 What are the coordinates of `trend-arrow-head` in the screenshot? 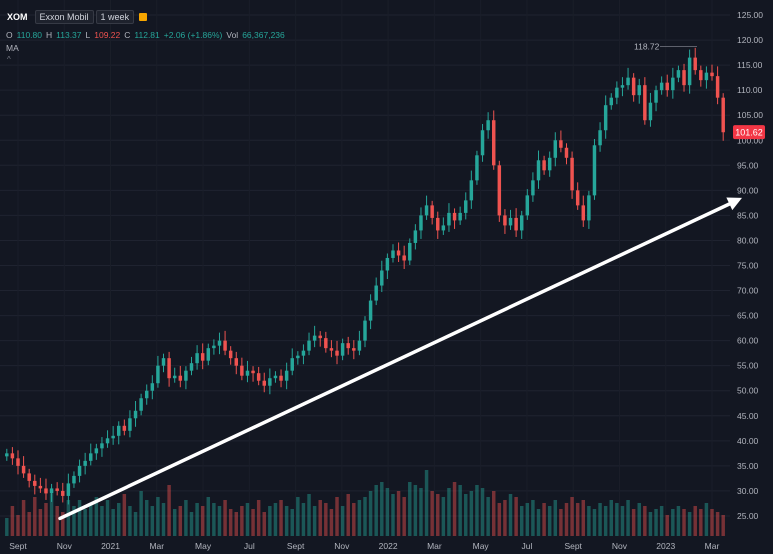 It's located at (734, 204).